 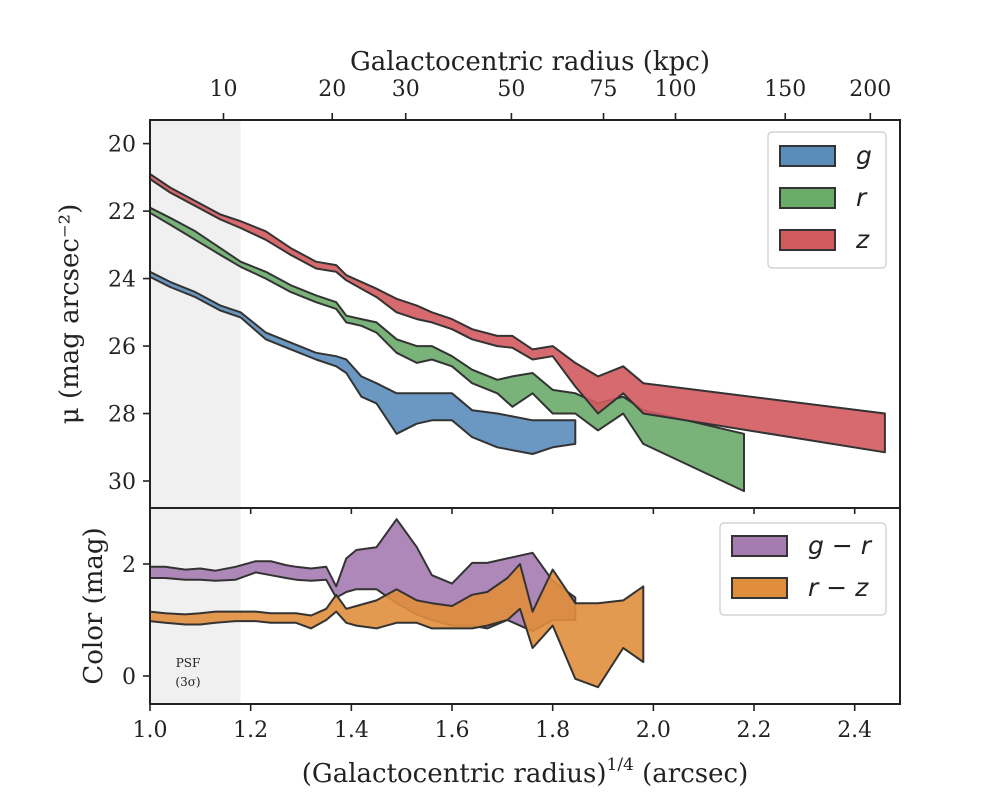 I want to click on secondary-tick-label: 75, so click(x=604, y=89).